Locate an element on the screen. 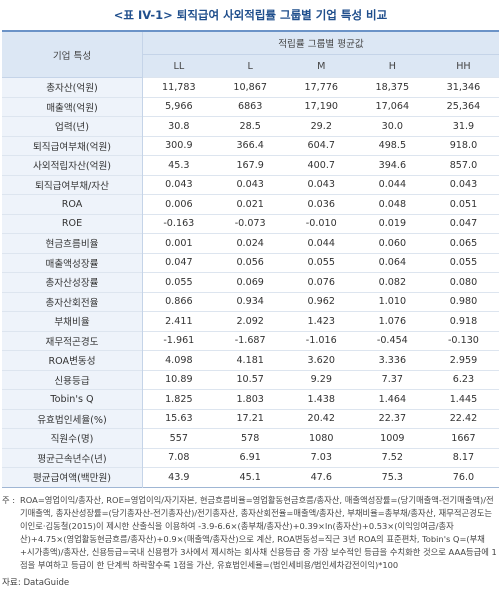 The width and height of the screenshot is (501, 615). cell: 45.3 is located at coordinates (178, 165).